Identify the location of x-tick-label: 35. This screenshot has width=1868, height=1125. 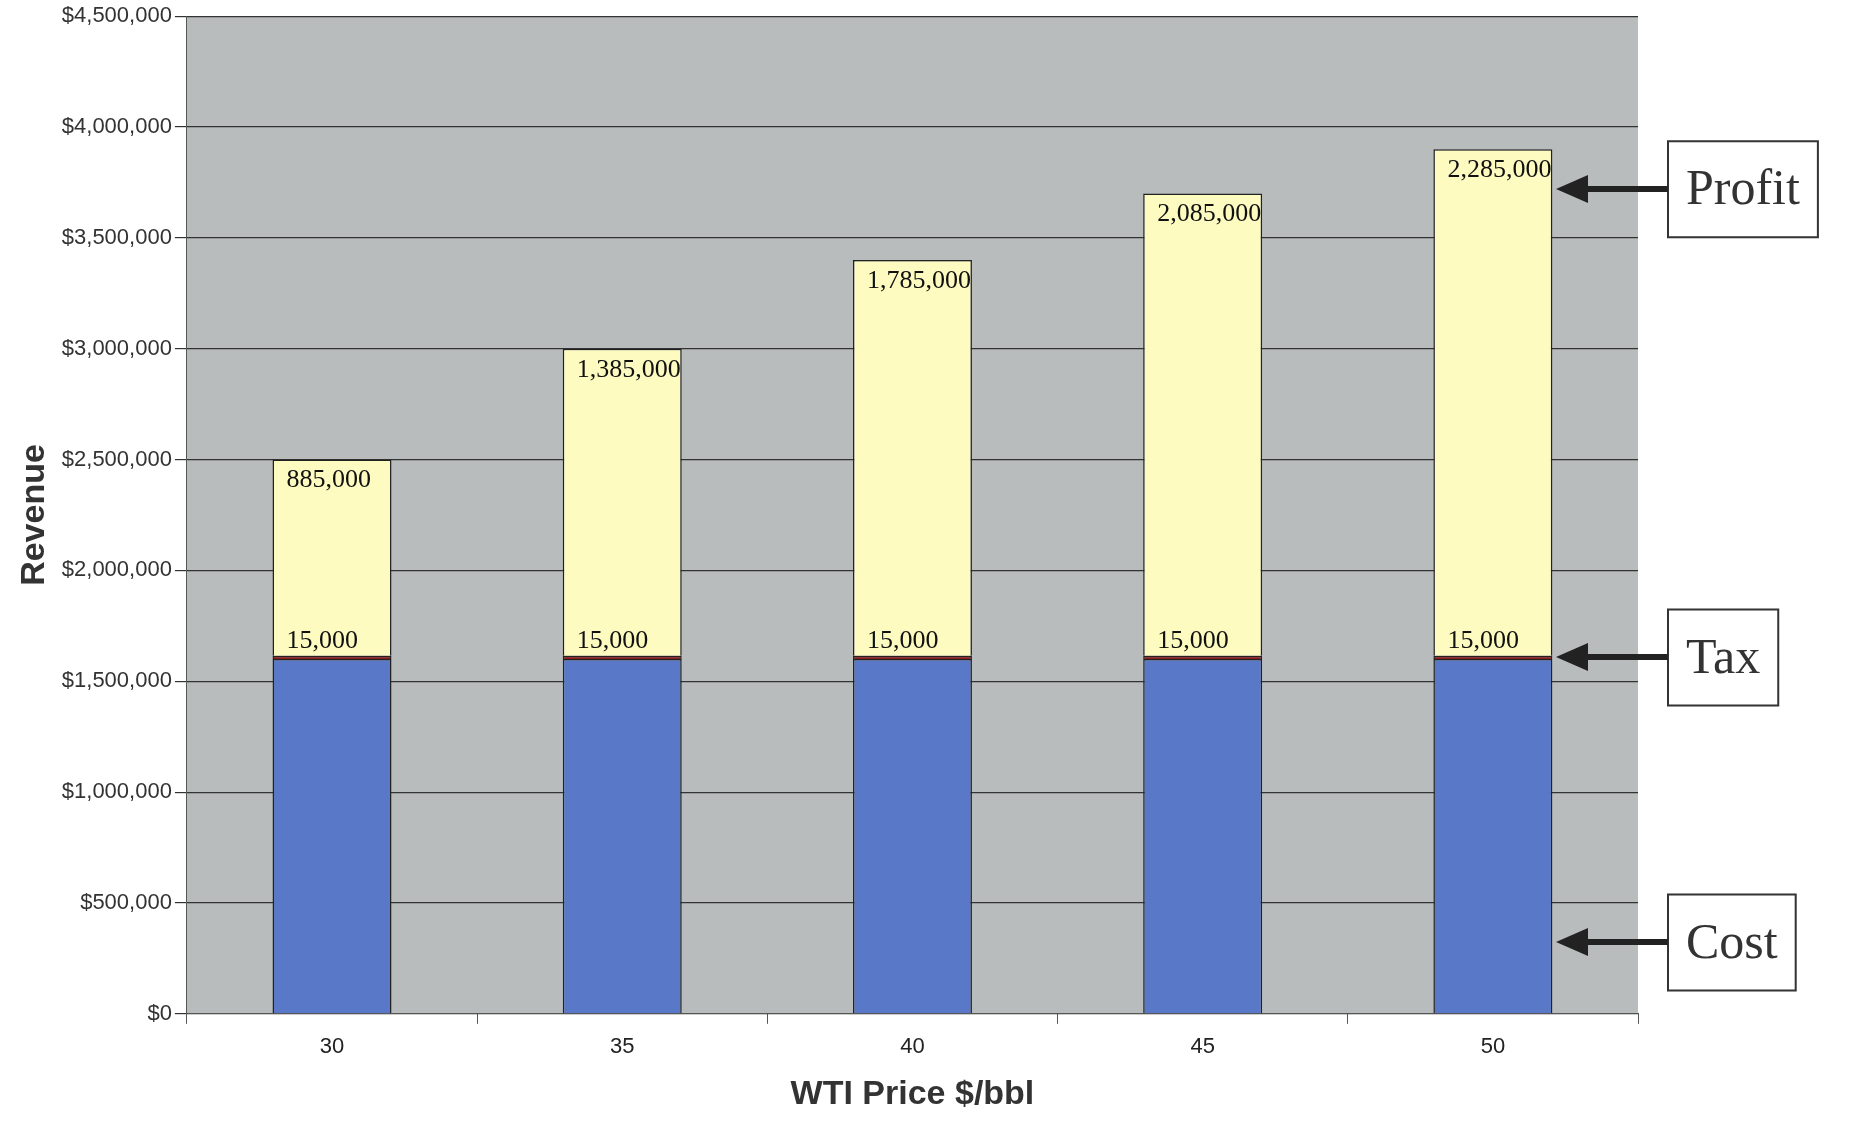
(622, 1046).